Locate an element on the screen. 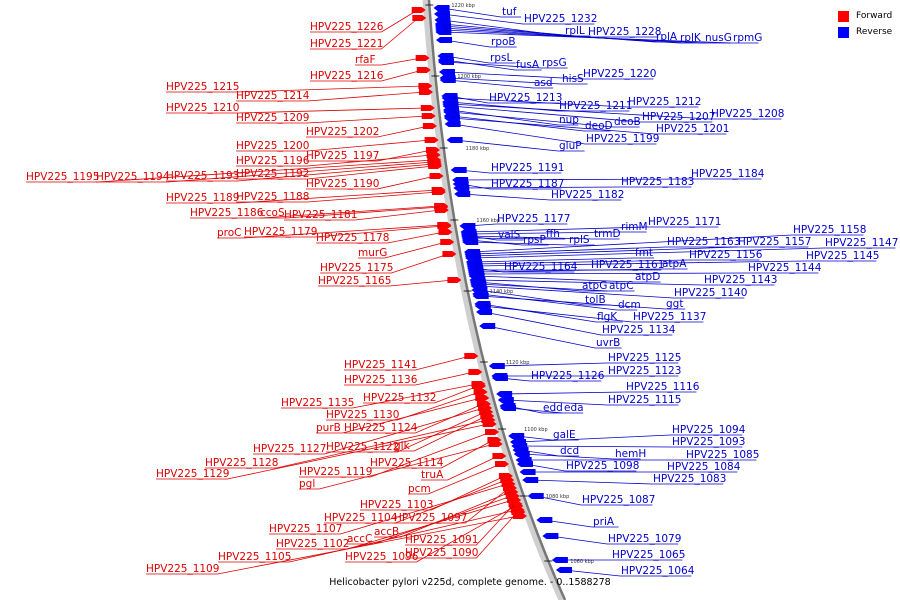 The image size is (900, 600). forward-gene-label: ccoS is located at coordinates (272, 213).